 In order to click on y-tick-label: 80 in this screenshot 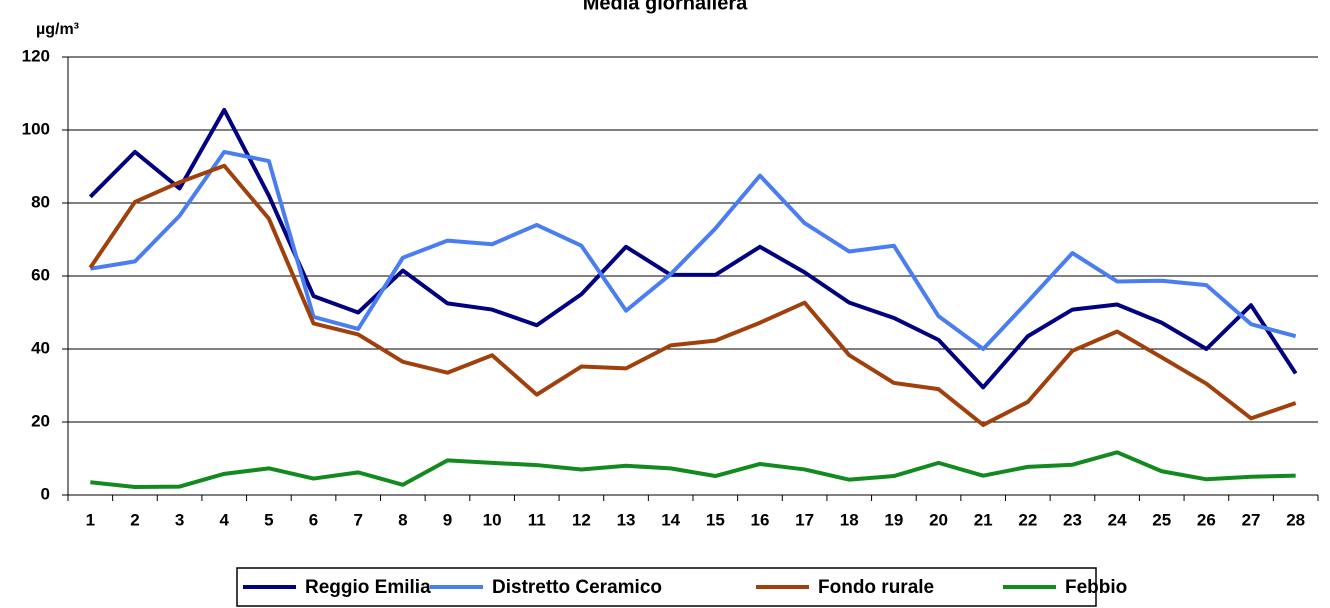, I will do `click(40, 201)`.